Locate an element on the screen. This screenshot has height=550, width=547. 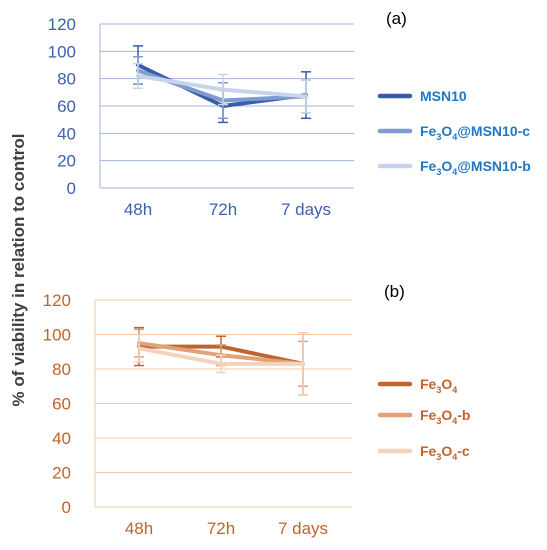
y-axis-label: % of viability in relation to control is located at coordinates (18, 270).